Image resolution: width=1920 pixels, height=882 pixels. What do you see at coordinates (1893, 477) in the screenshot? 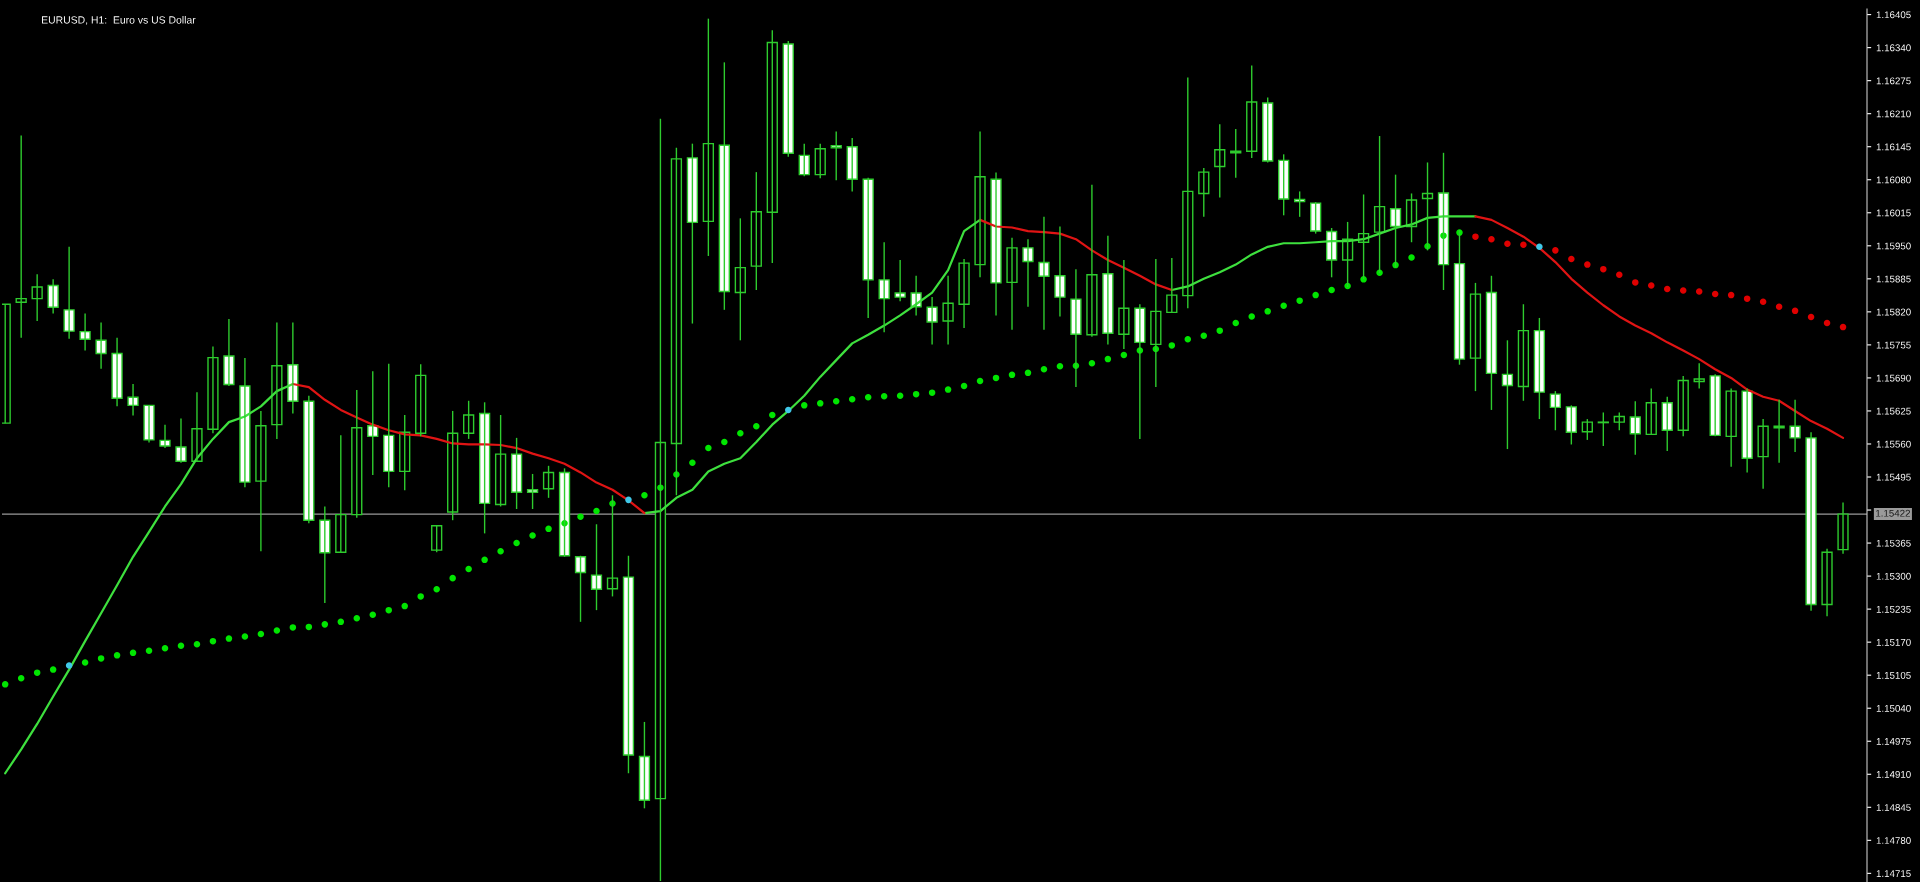
I see `y-tick-label: 1.15495` at bounding box center [1893, 477].